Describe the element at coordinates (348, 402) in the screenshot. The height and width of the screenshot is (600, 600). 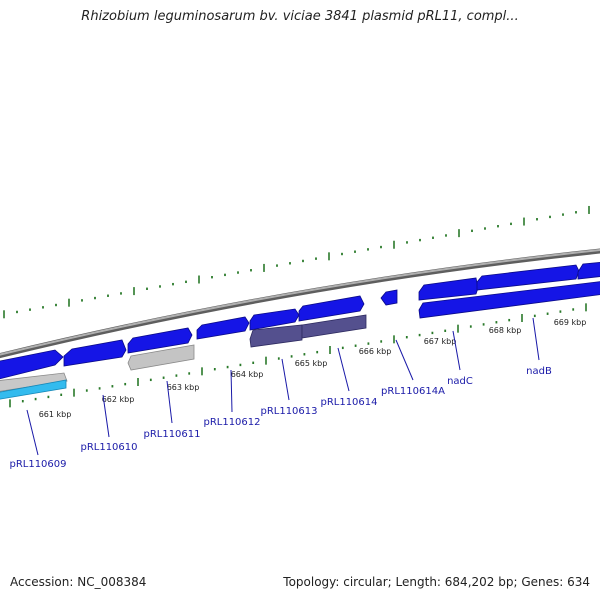
I see `gene-label: pRL110614` at that location.